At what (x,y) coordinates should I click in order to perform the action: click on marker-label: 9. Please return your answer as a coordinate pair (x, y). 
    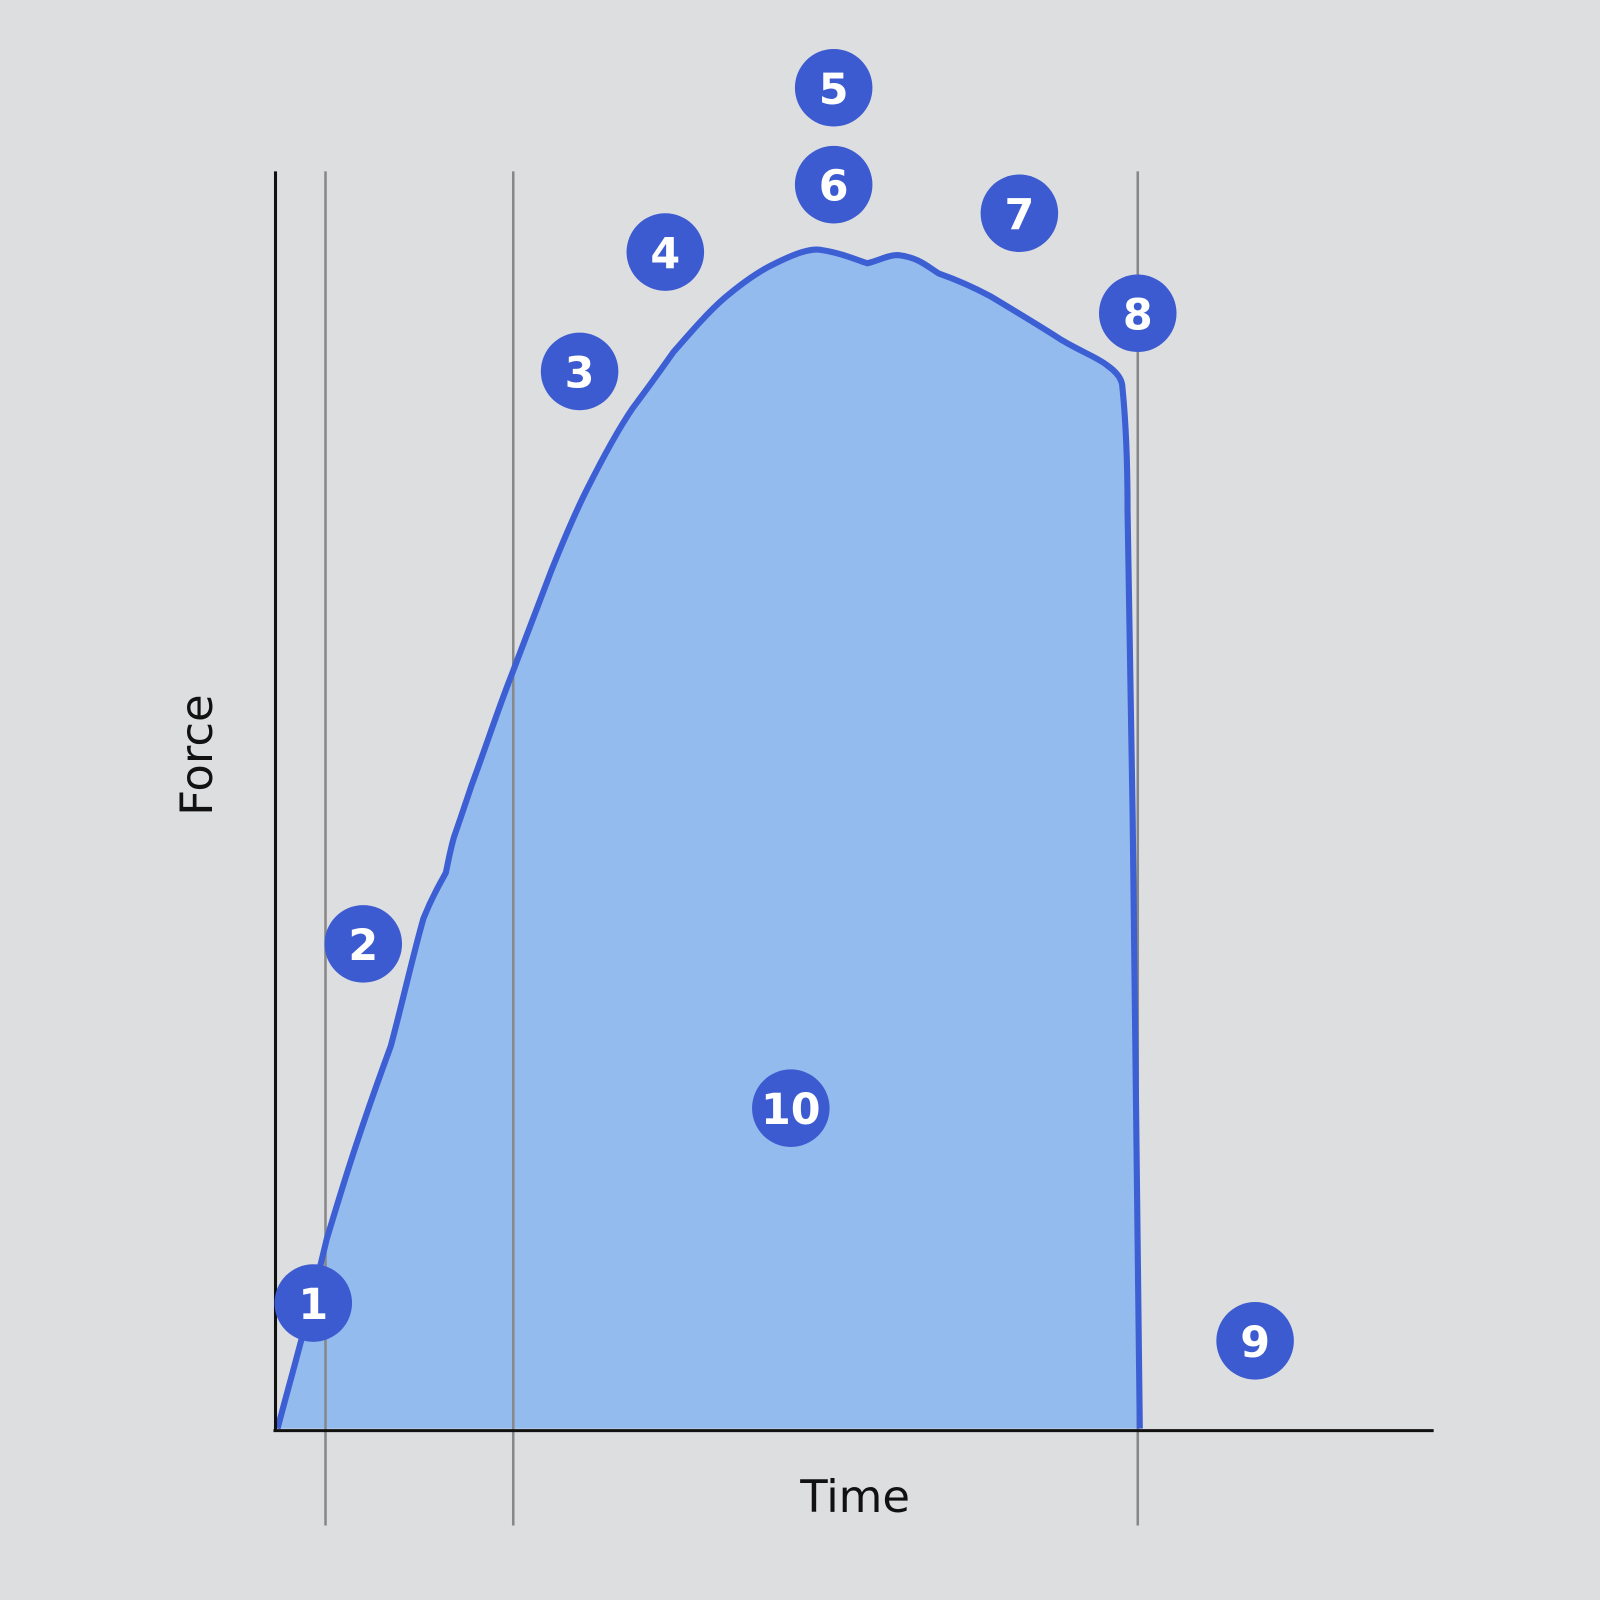
    Looking at the image, I should click on (1255, 1343).